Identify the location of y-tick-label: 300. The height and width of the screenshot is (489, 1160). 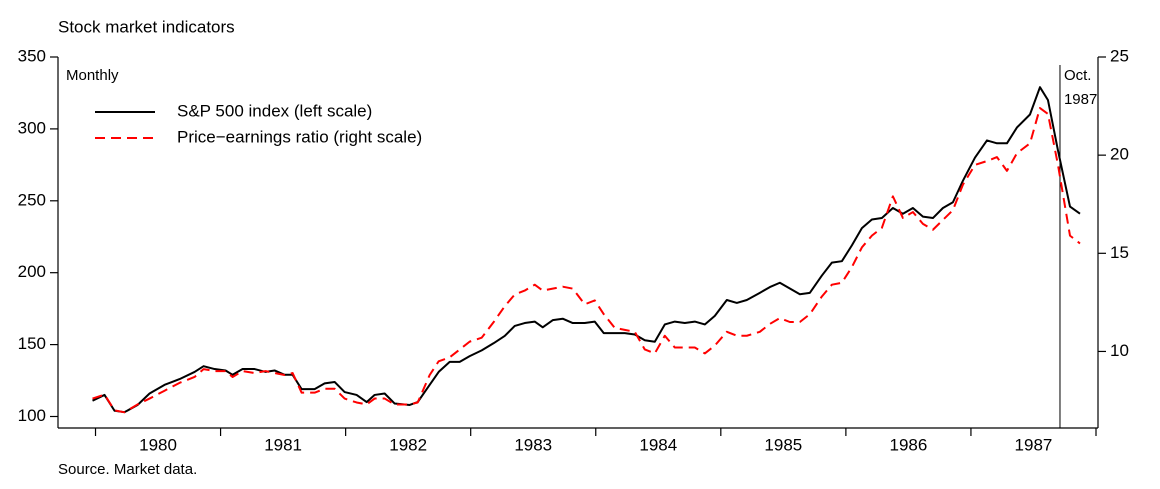
(32, 127).